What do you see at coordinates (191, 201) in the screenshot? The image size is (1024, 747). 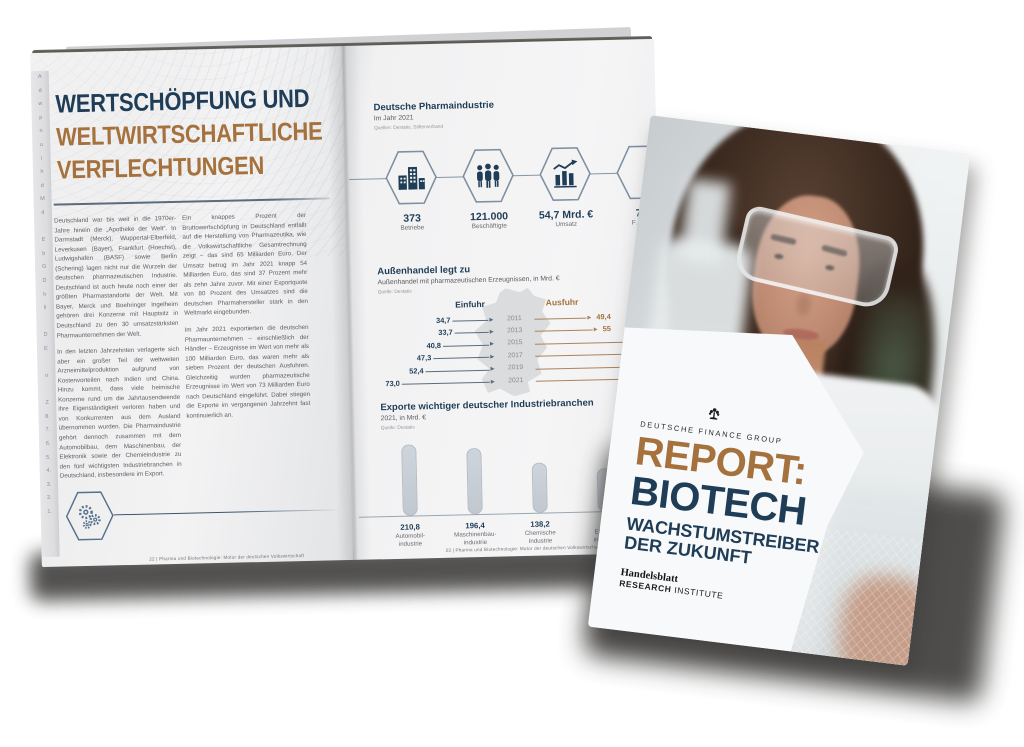 I see `headline-rule` at bounding box center [191, 201].